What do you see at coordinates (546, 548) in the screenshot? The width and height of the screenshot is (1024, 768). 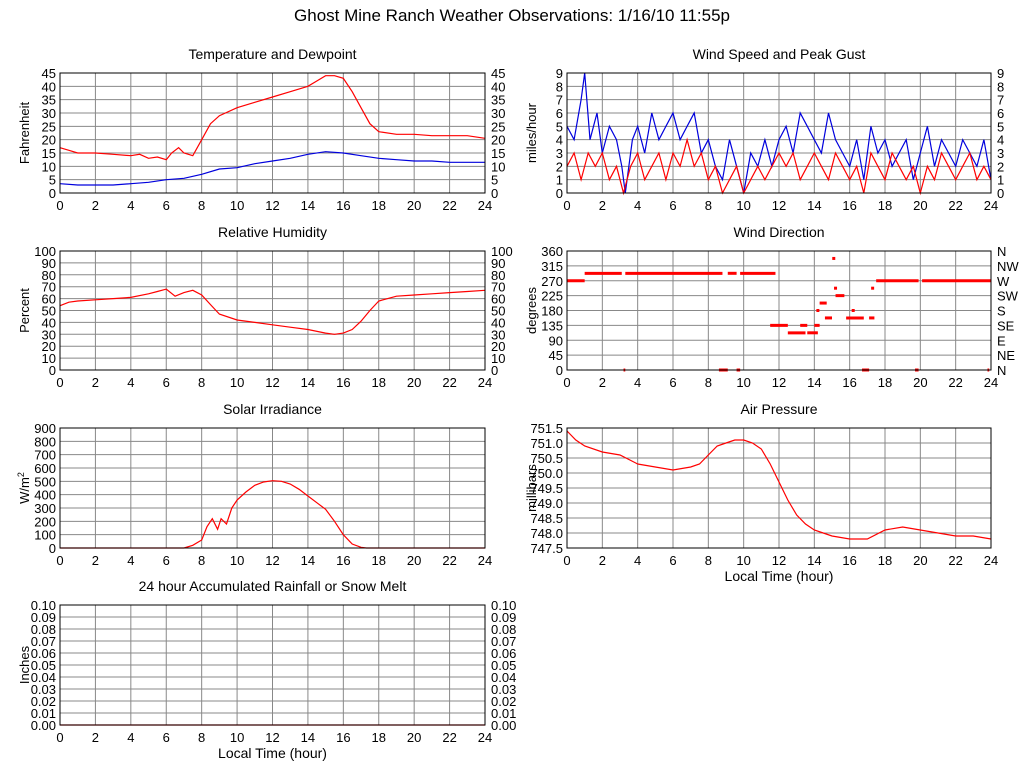 I see `y-tick-label: 747.5` at bounding box center [546, 548].